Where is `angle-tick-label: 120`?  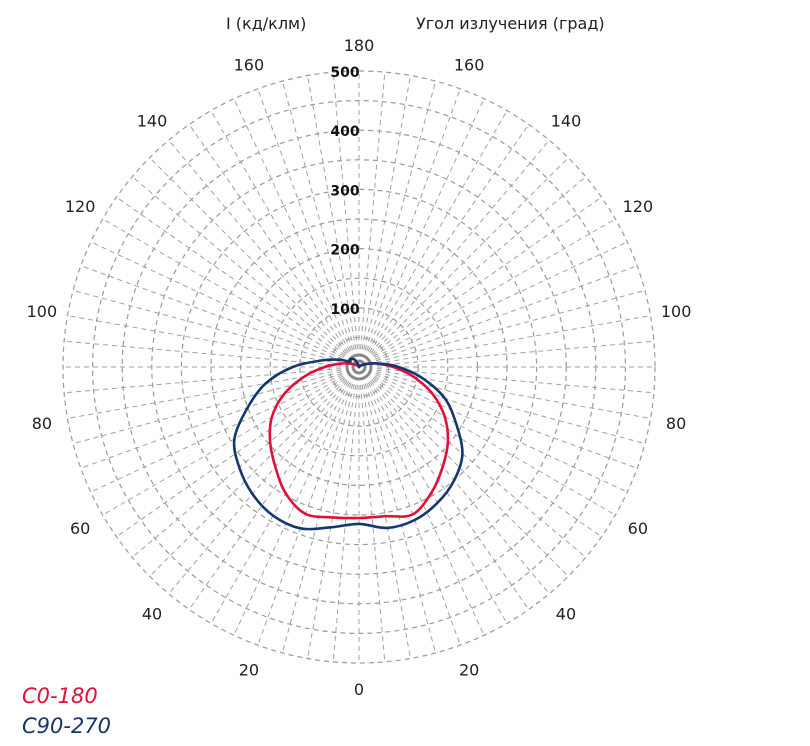 angle-tick-label: 120 is located at coordinates (638, 206).